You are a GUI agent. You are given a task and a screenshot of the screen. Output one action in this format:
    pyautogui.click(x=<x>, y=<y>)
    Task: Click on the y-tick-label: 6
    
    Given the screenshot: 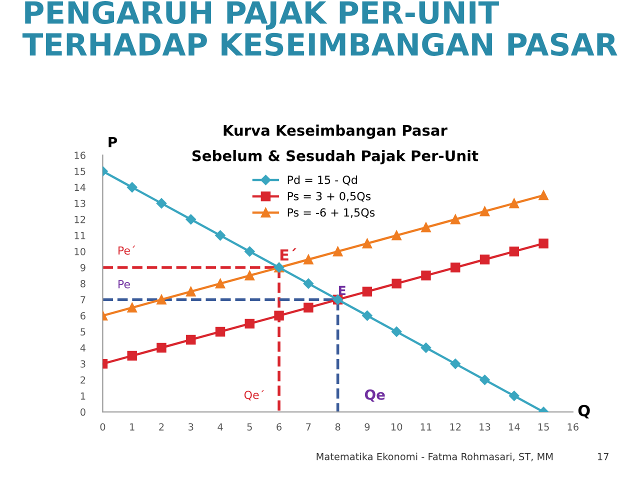 What is the action you would take?
    pyautogui.click(x=83, y=316)
    